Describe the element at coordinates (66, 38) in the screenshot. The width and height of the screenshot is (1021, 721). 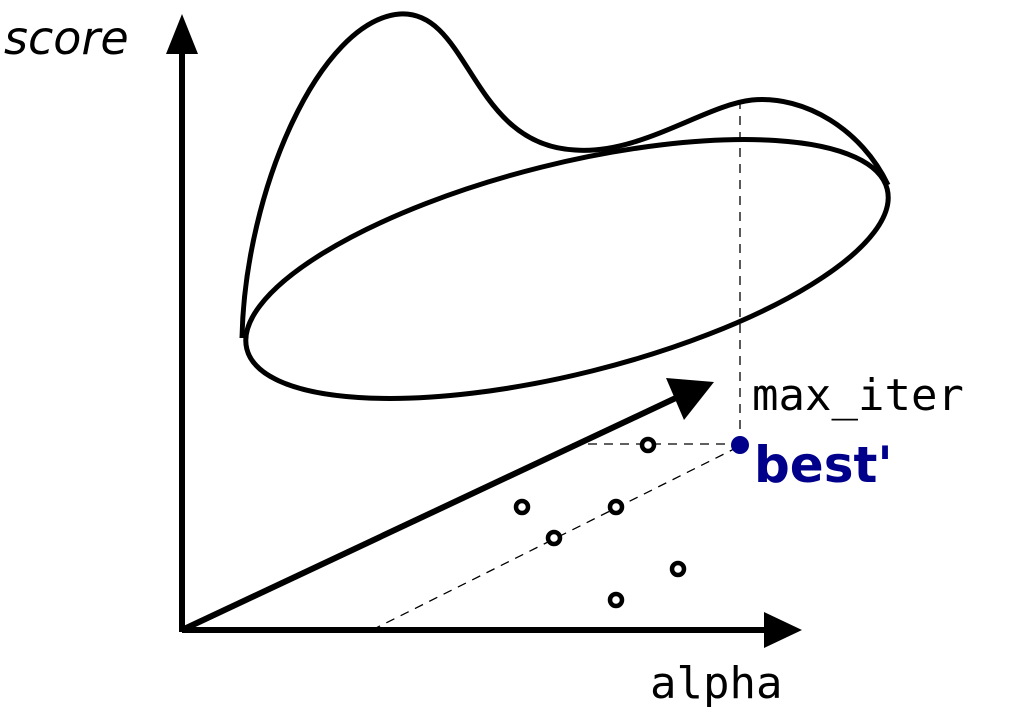
I see `score-axis-label: score` at that location.